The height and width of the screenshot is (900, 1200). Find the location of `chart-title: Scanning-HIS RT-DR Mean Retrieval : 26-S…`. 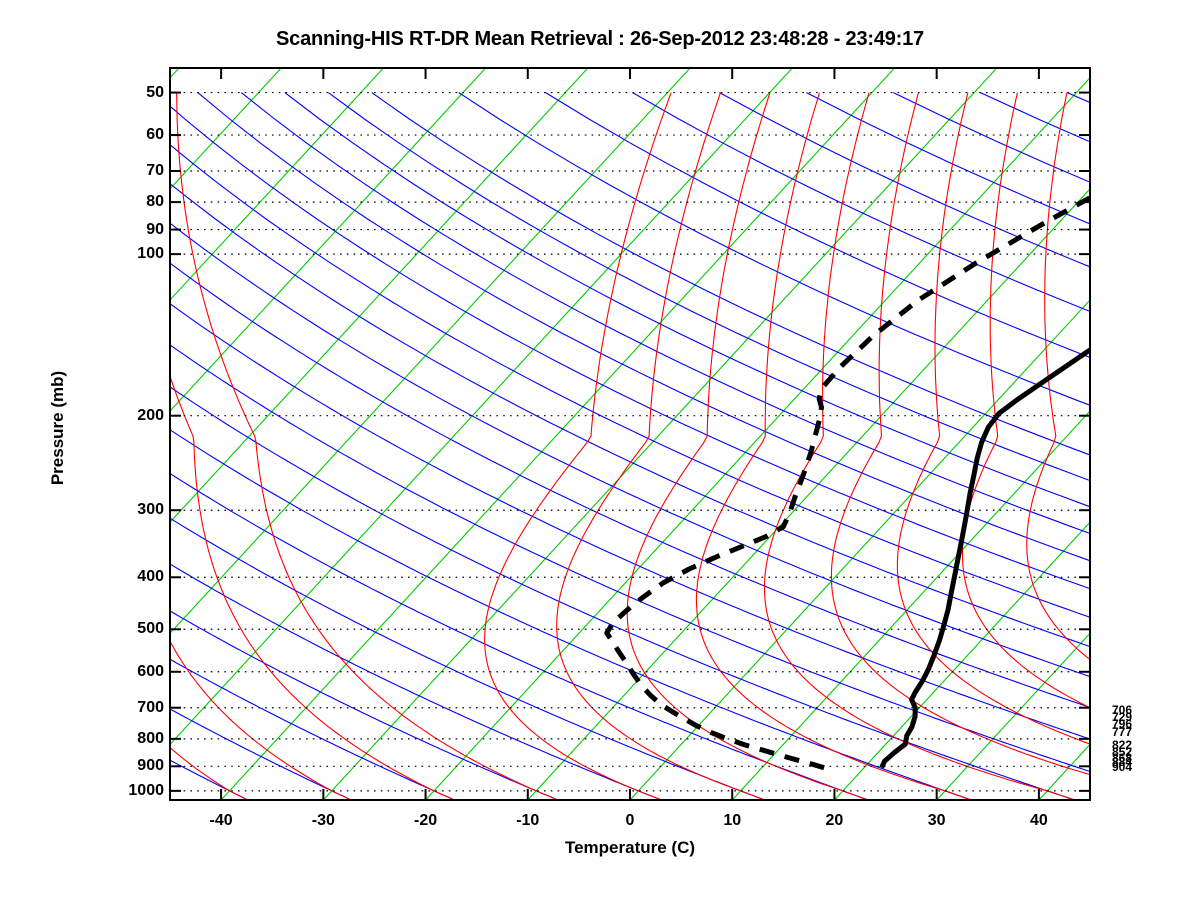

chart-title: Scanning-HIS RT-DR Mean Retrieval : 26-S… is located at coordinates (600, 39).